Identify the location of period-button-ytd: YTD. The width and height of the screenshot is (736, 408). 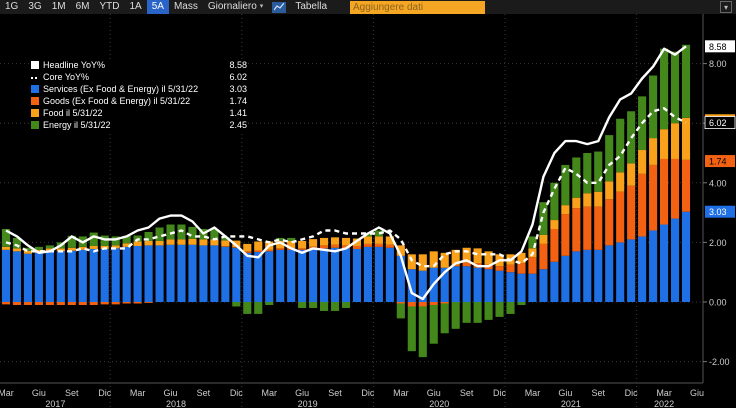
(109, 6).